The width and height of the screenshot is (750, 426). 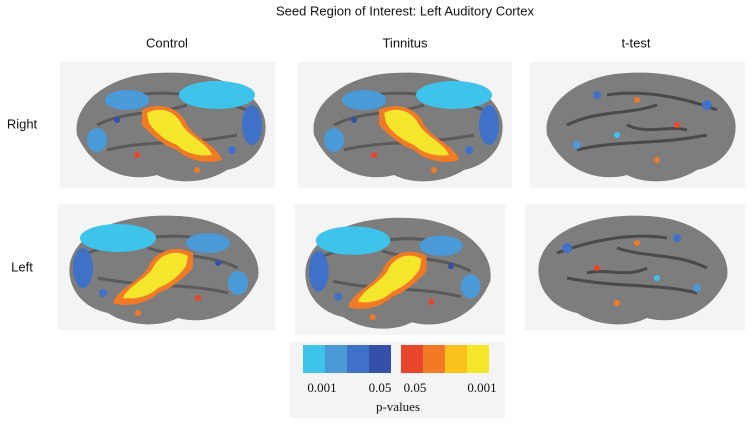 I want to click on colorbar, so click(x=397, y=380).